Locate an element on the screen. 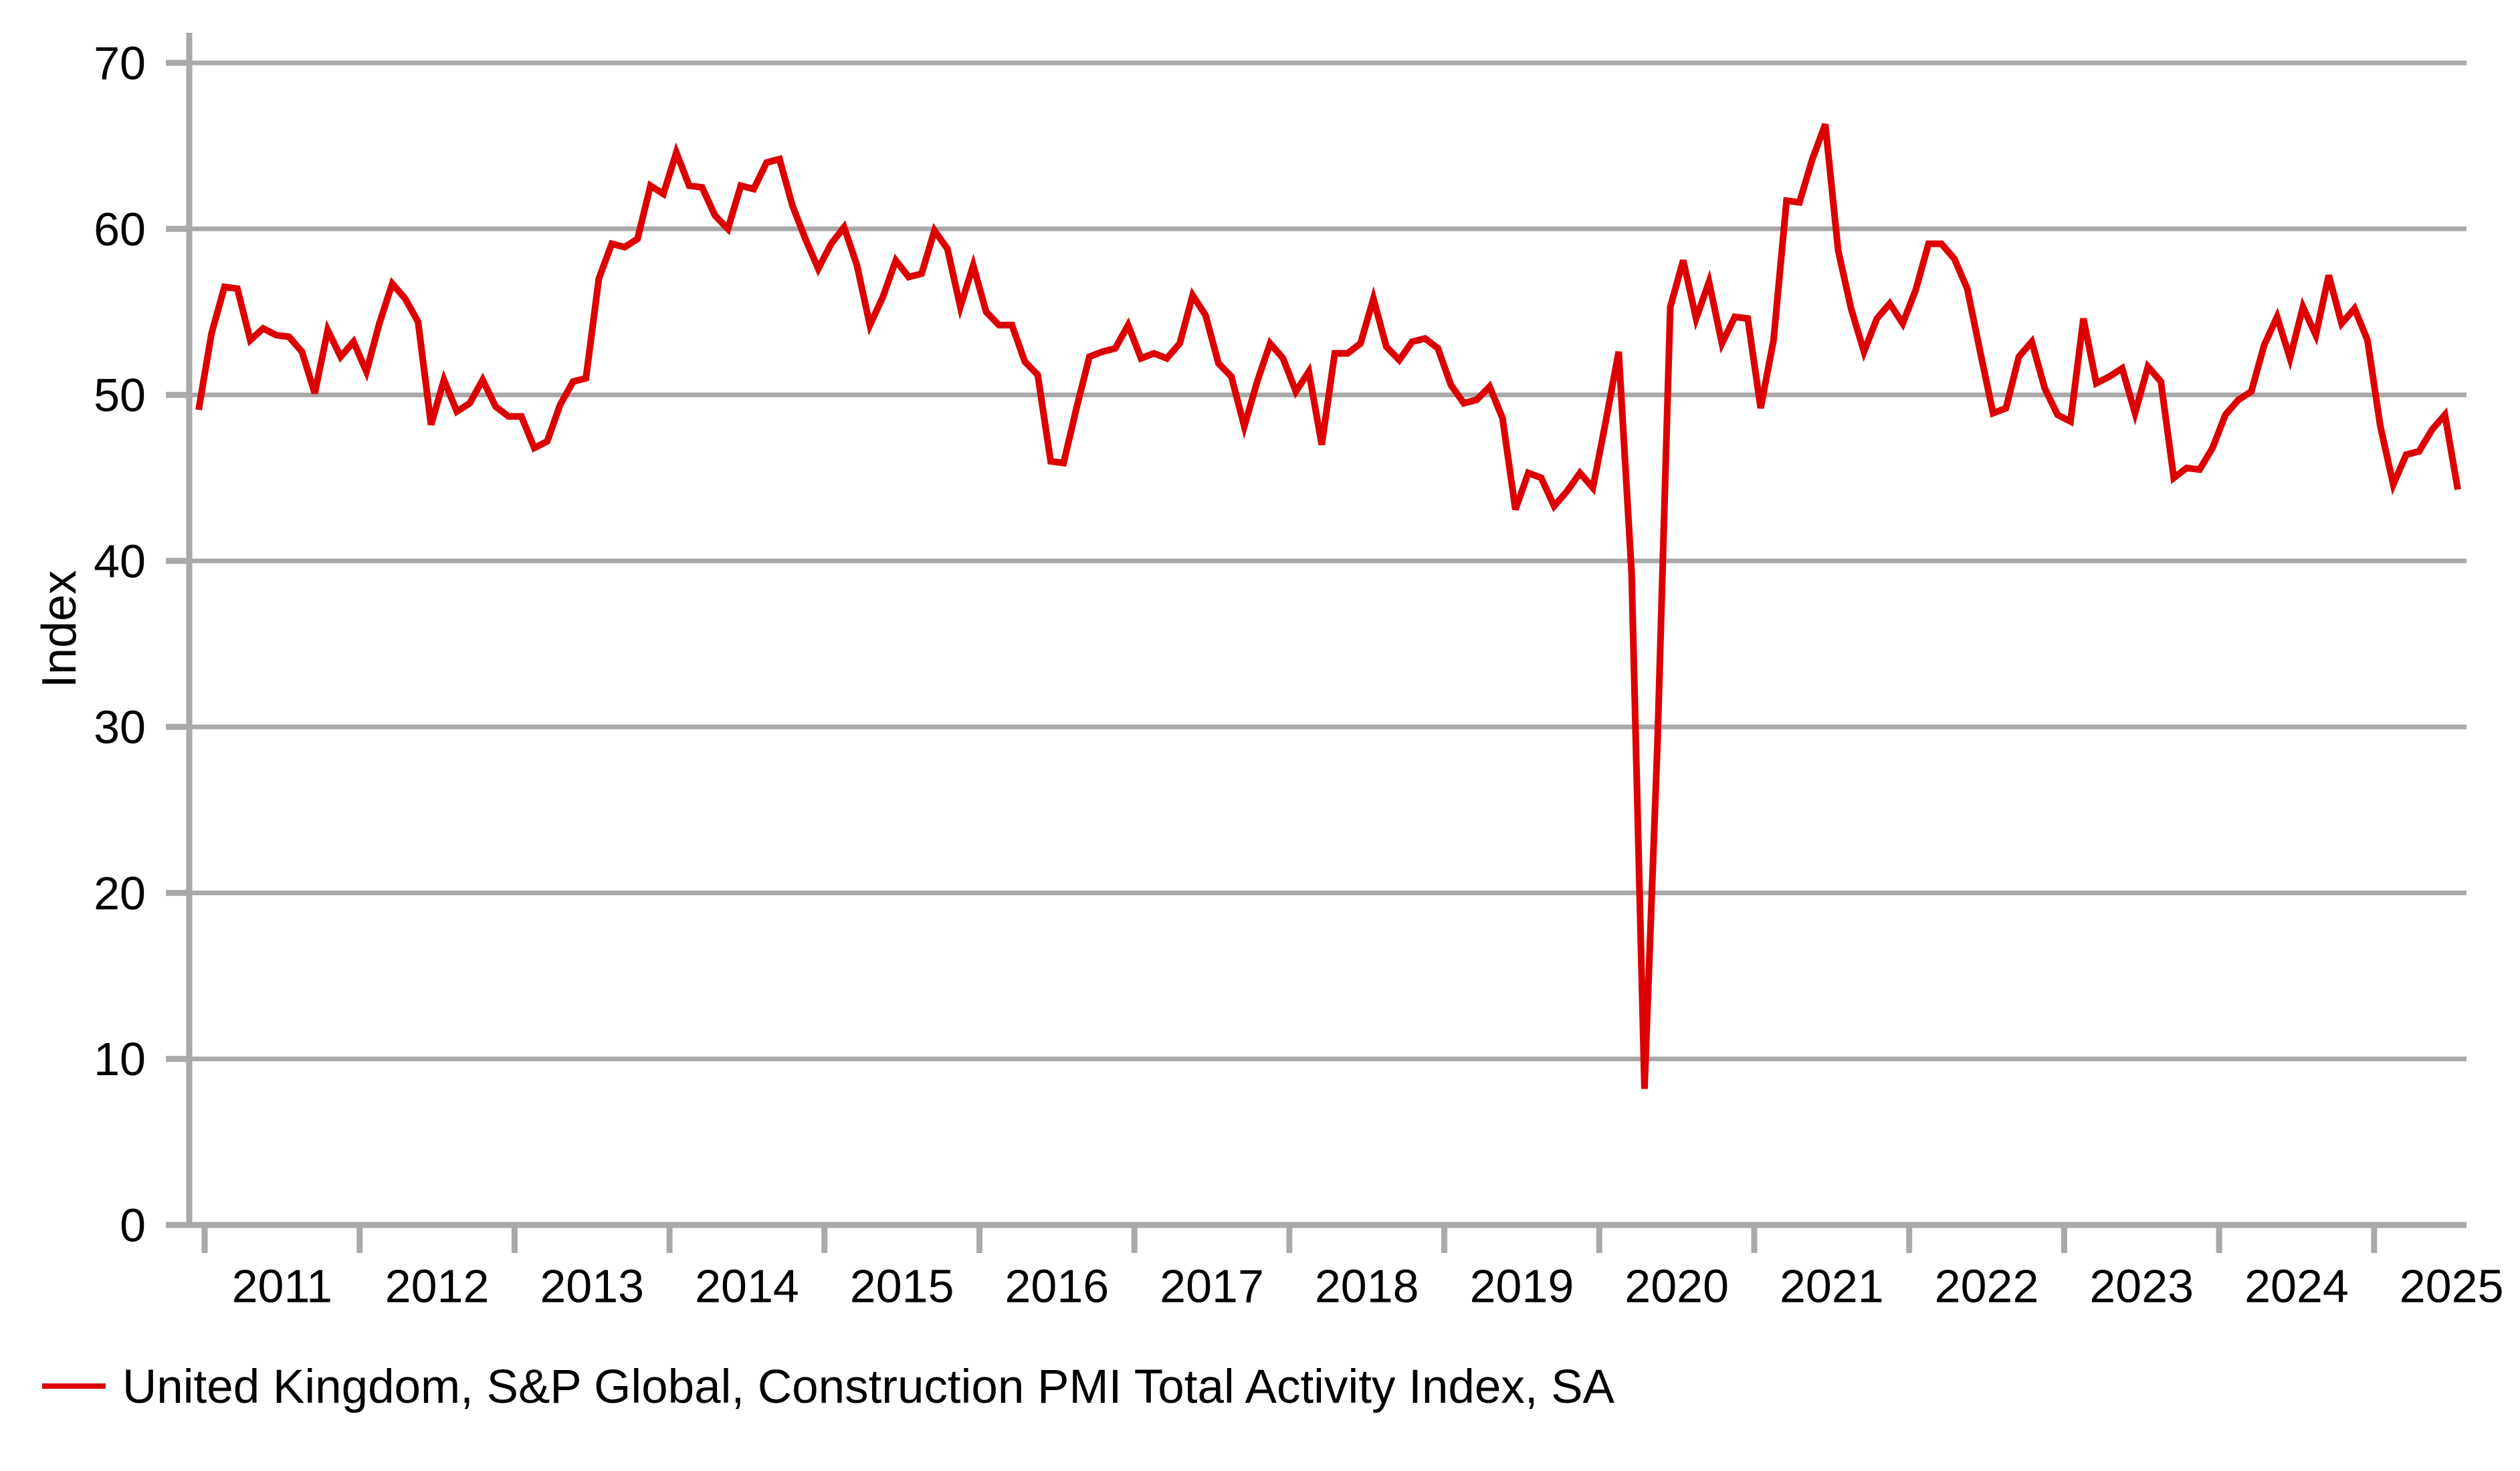  x-year-label-2011: 2011 is located at coordinates (282, 1286).